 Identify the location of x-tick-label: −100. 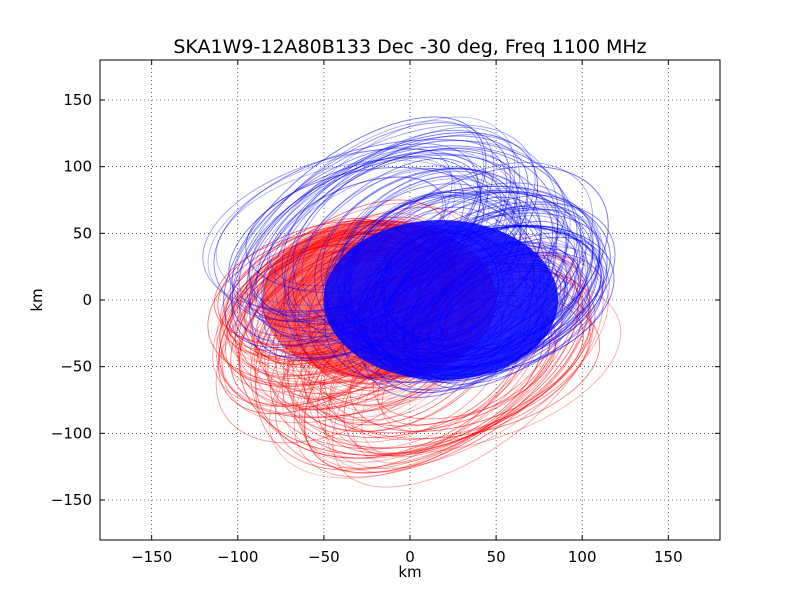
(237, 557).